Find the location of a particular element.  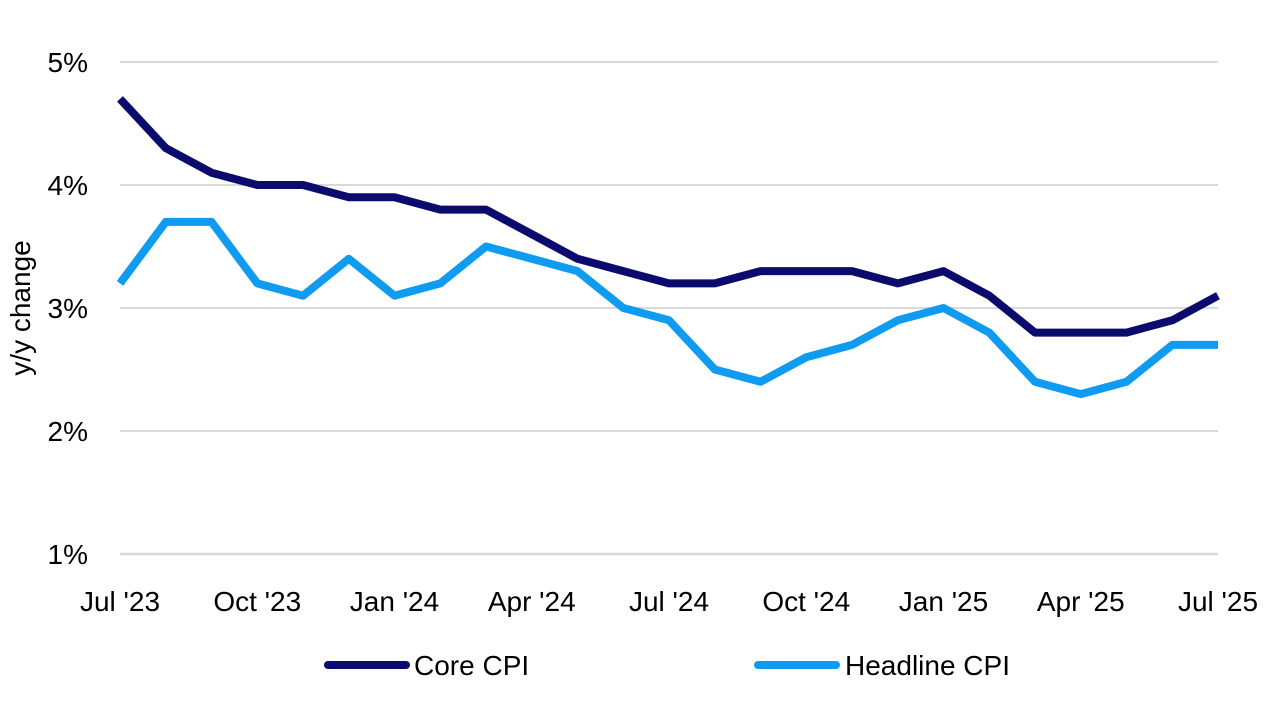

x-tick-label: Jan '24 is located at coordinates (394, 601).